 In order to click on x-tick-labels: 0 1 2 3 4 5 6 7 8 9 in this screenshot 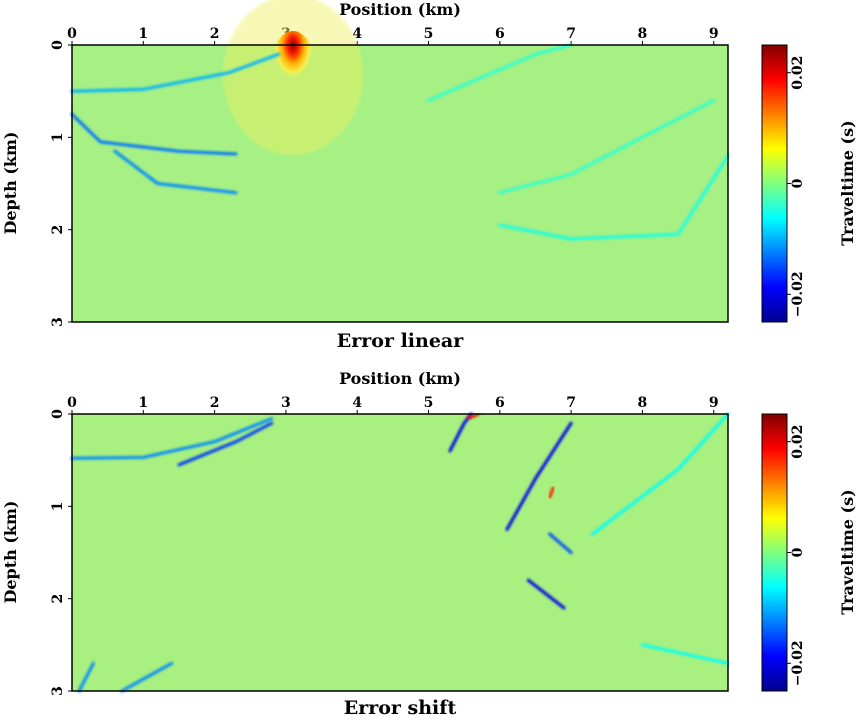, I will do `click(393, 404)`.